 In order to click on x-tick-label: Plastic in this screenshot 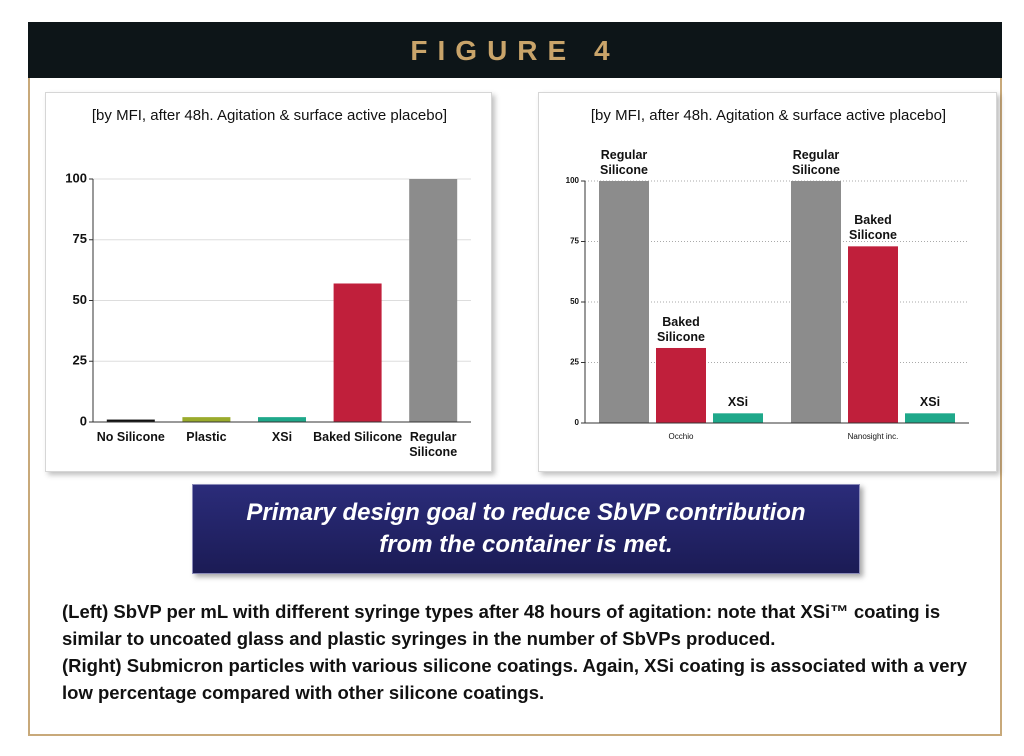, I will do `click(206, 437)`.